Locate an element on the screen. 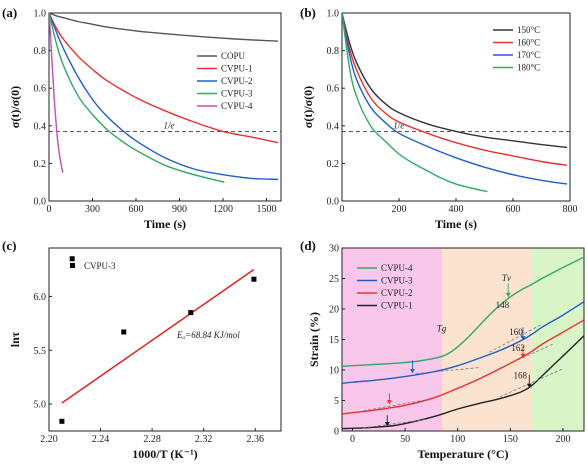  series-line-170-c is located at coordinates (455, 99).